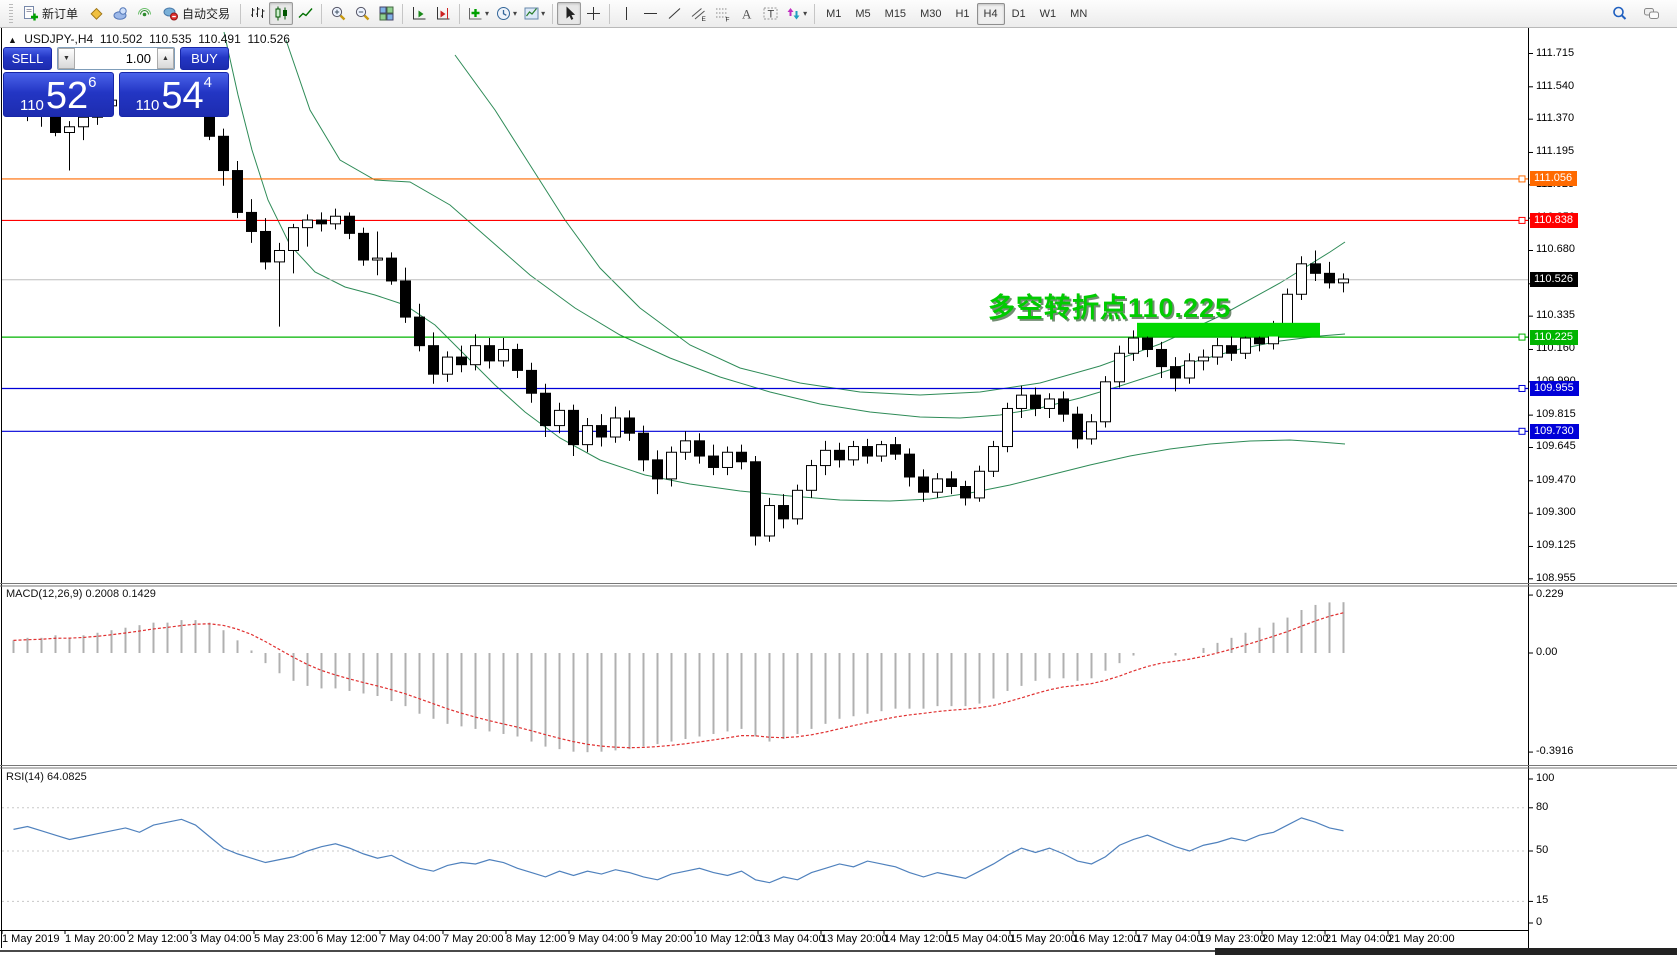 This screenshot has height=955, width=1677. I want to click on terminal-button, so click(120, 13).